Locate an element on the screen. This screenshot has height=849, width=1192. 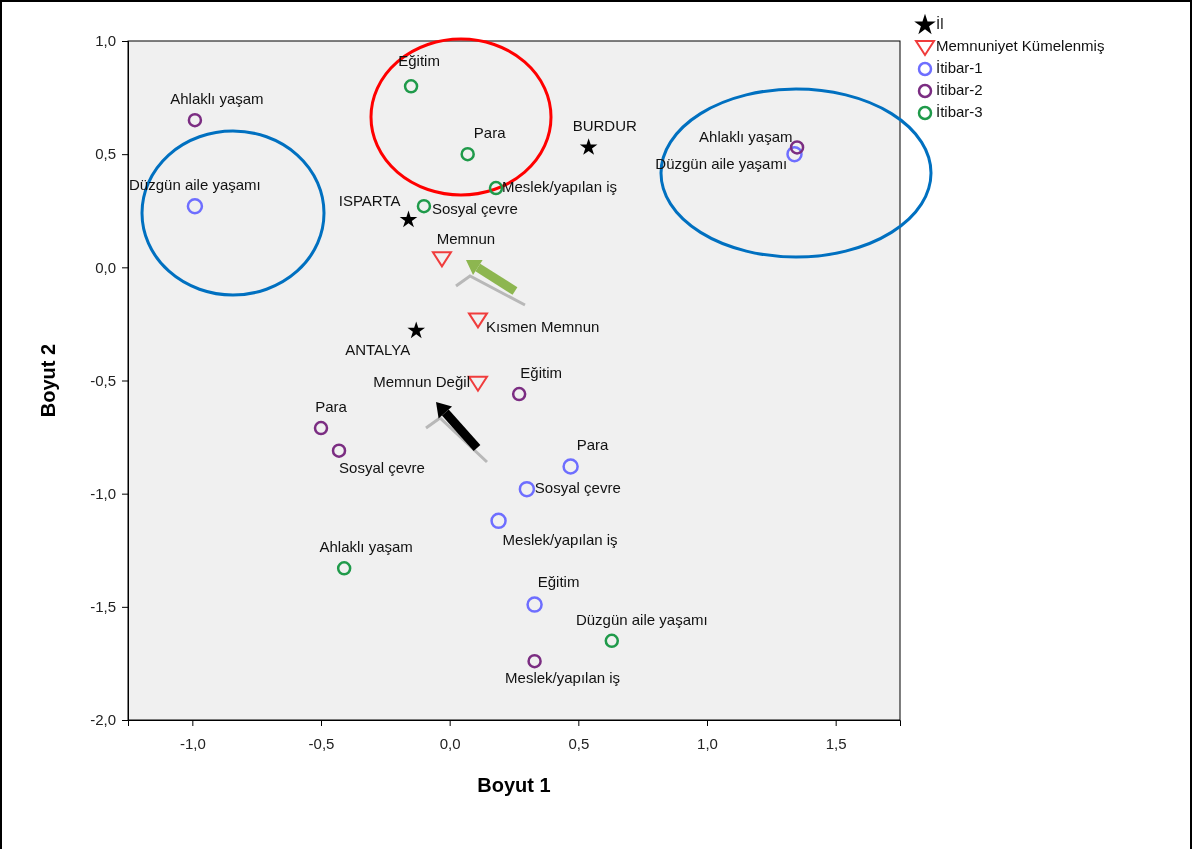
x-axis-title: Boyut 1 is located at coordinates (514, 785).